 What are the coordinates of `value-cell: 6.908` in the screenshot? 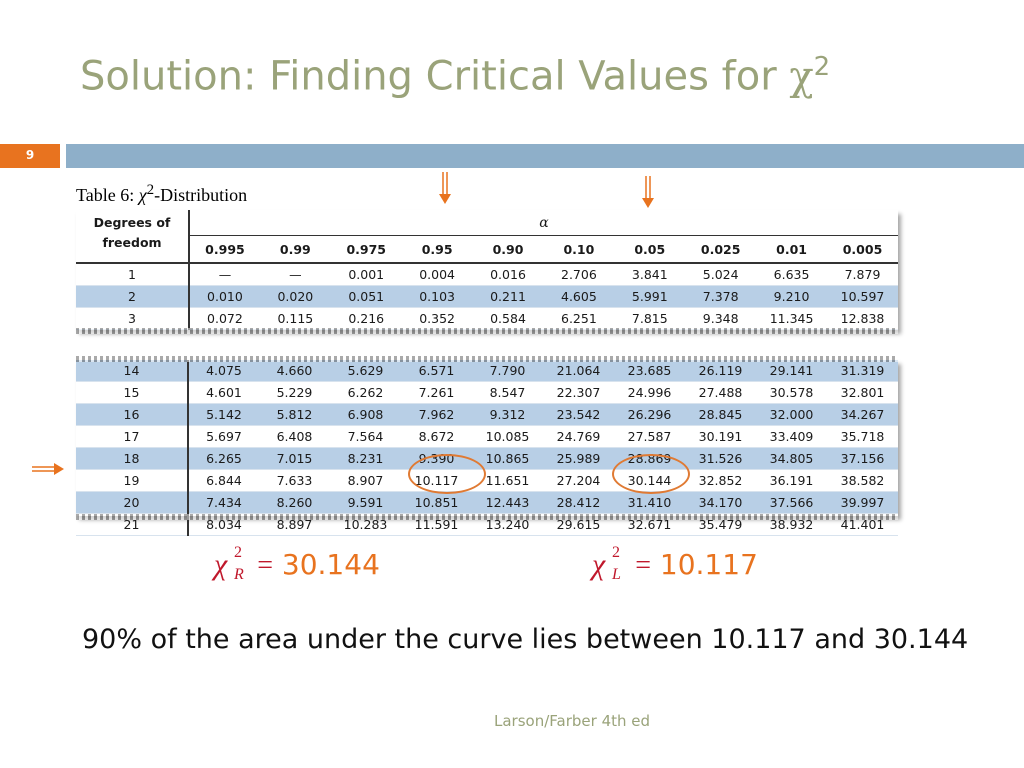 It's located at (365, 414).